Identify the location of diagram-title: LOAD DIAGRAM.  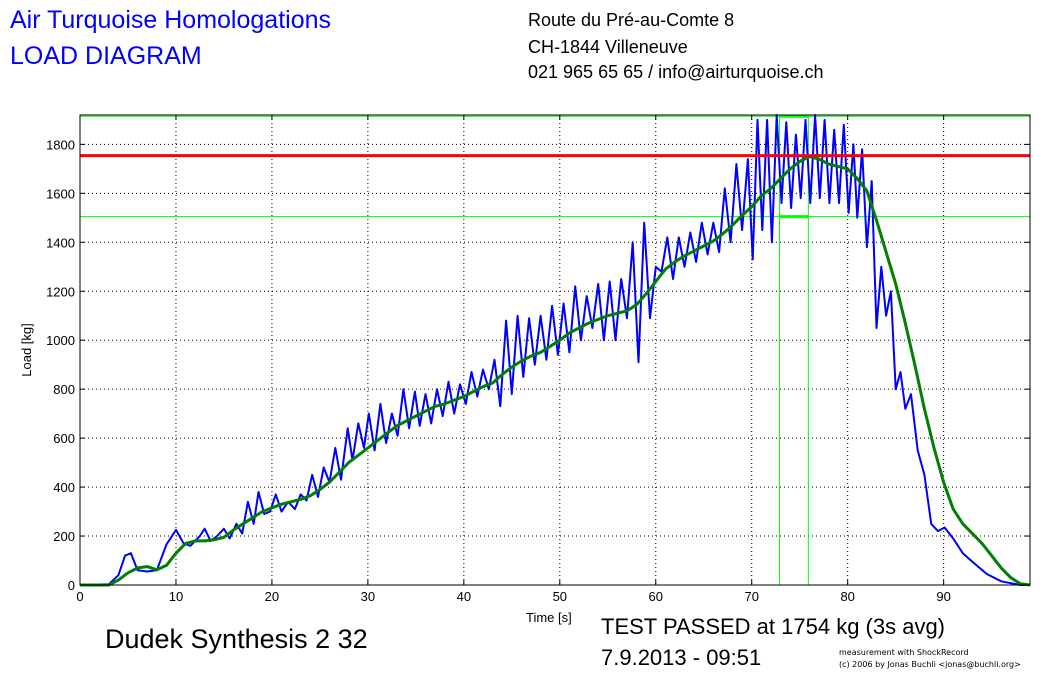
(106, 56).